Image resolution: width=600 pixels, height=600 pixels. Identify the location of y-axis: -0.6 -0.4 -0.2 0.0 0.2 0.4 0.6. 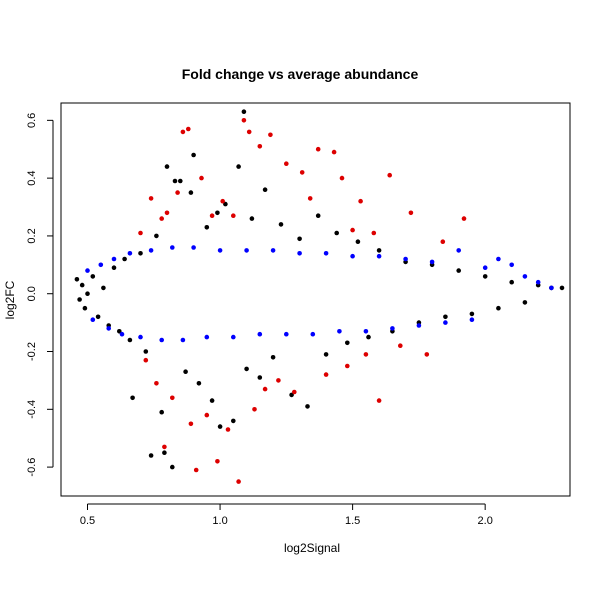
(40, 295).